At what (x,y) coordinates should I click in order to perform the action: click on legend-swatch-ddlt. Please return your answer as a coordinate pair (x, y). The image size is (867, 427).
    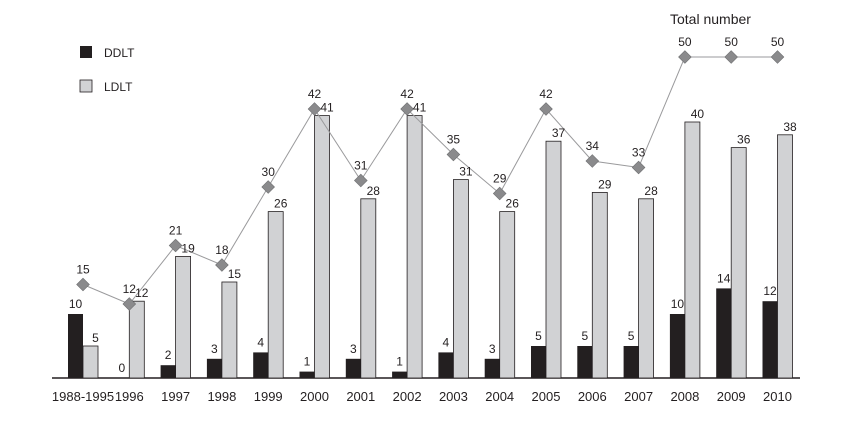
    Looking at the image, I should click on (86, 52).